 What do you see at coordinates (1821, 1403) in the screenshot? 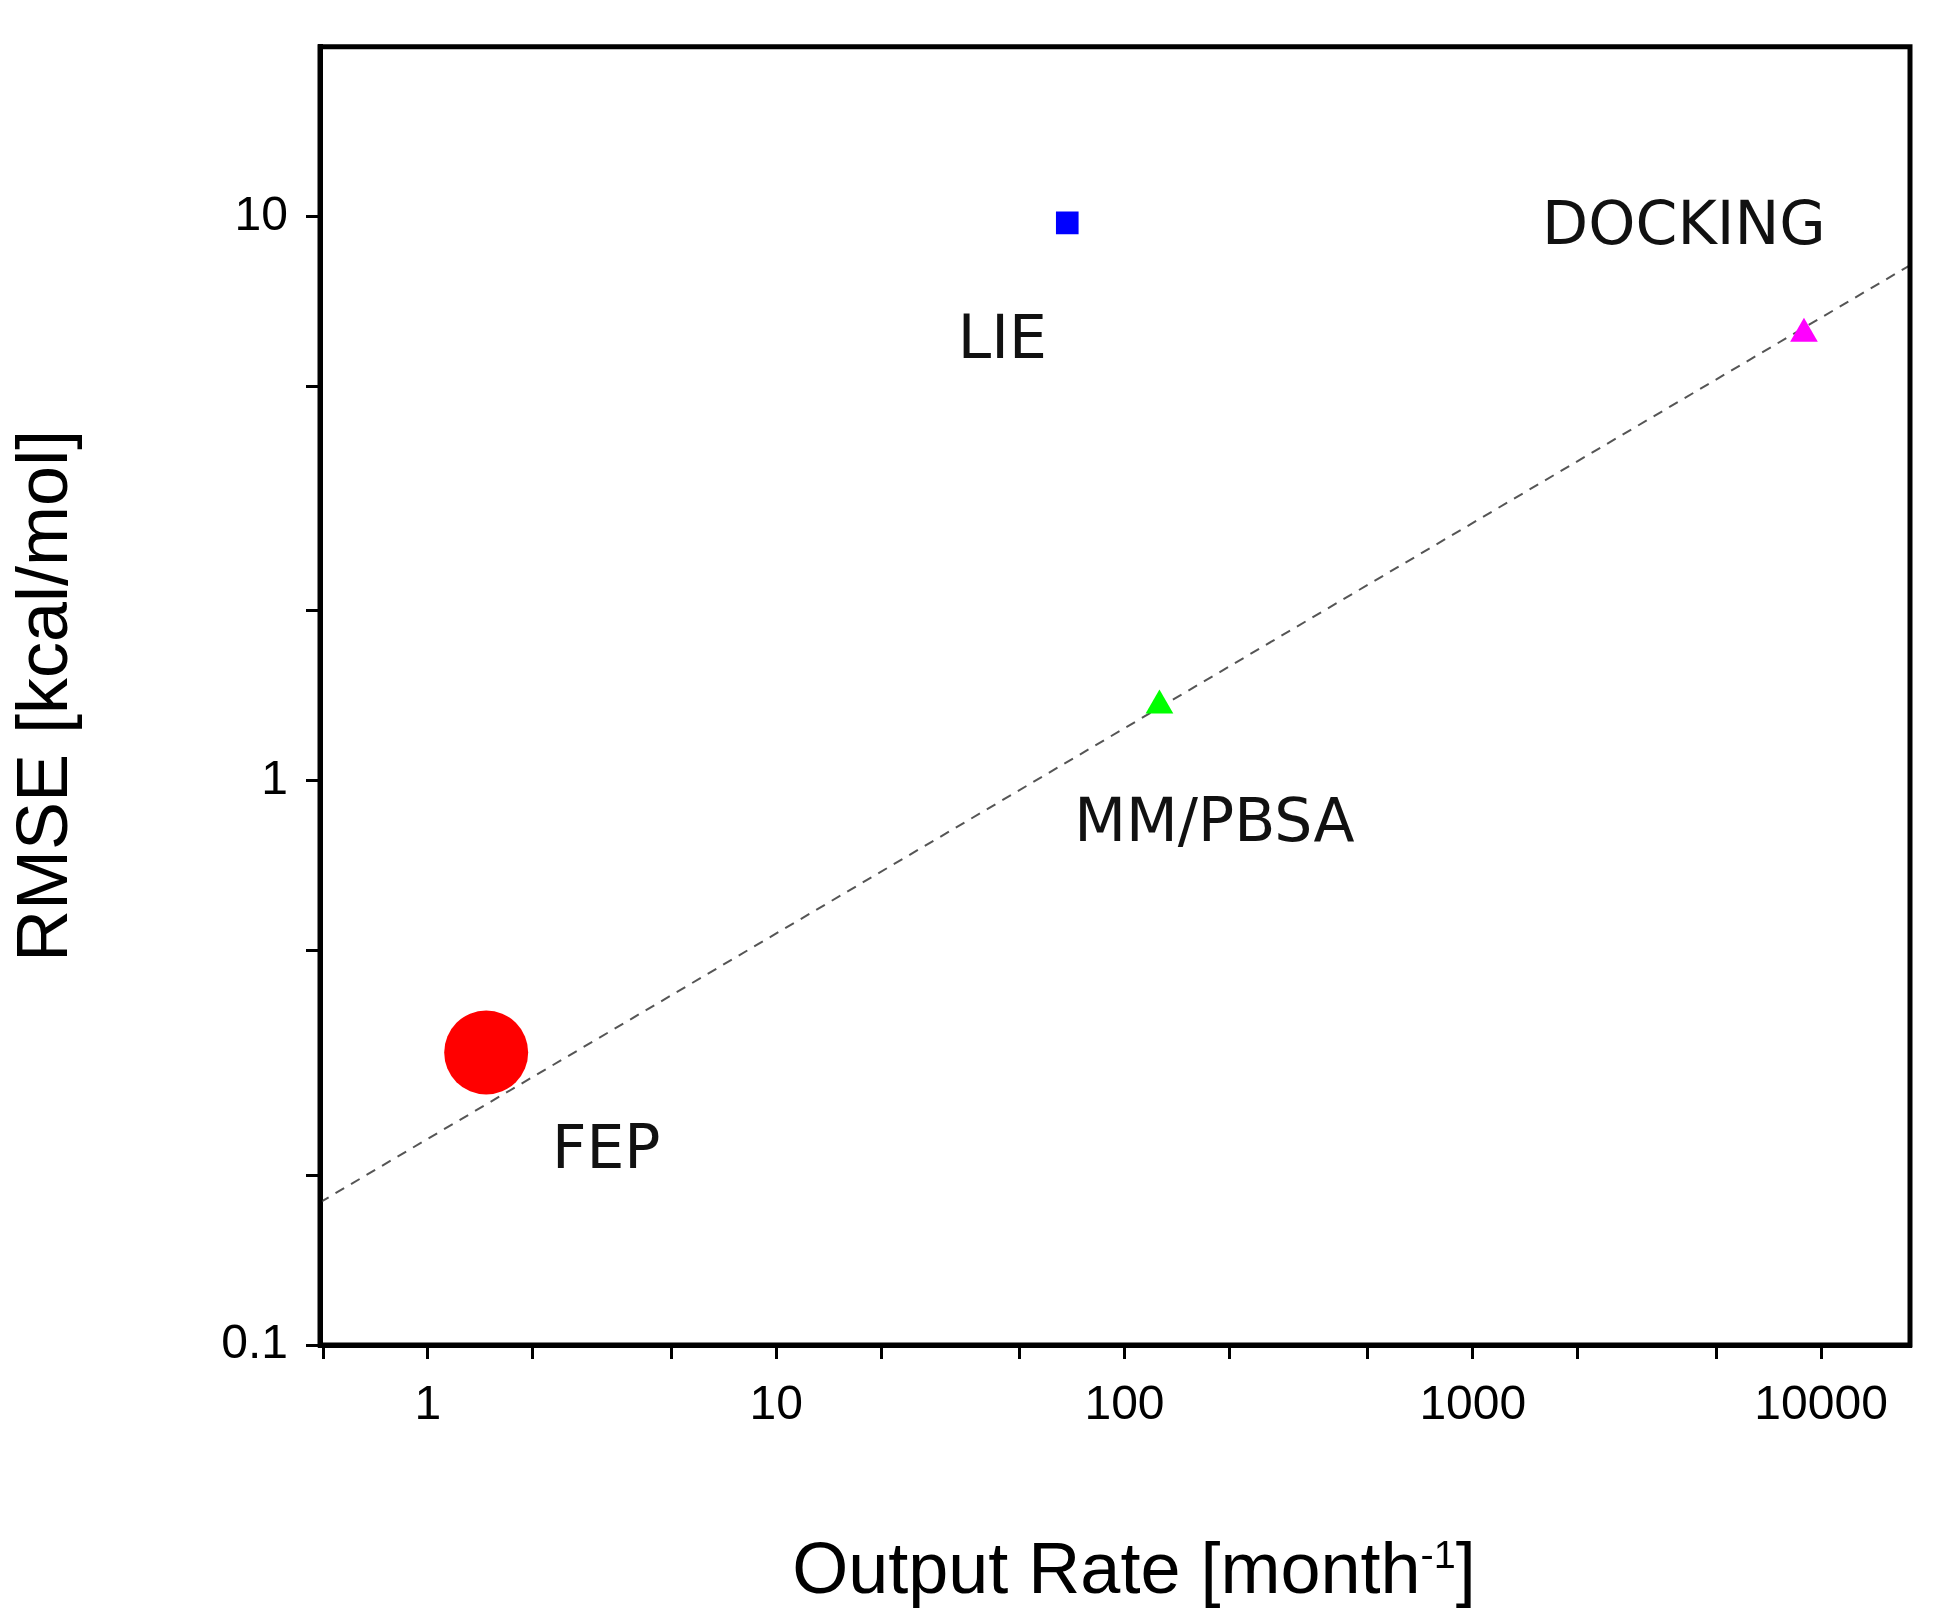
I see `x-tick-label: 10000` at bounding box center [1821, 1403].